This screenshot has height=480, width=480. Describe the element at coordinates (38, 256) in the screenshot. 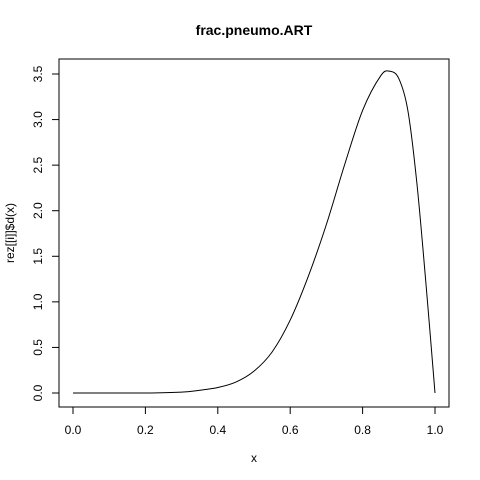

I see `y-tick-label: 1.5` at that location.